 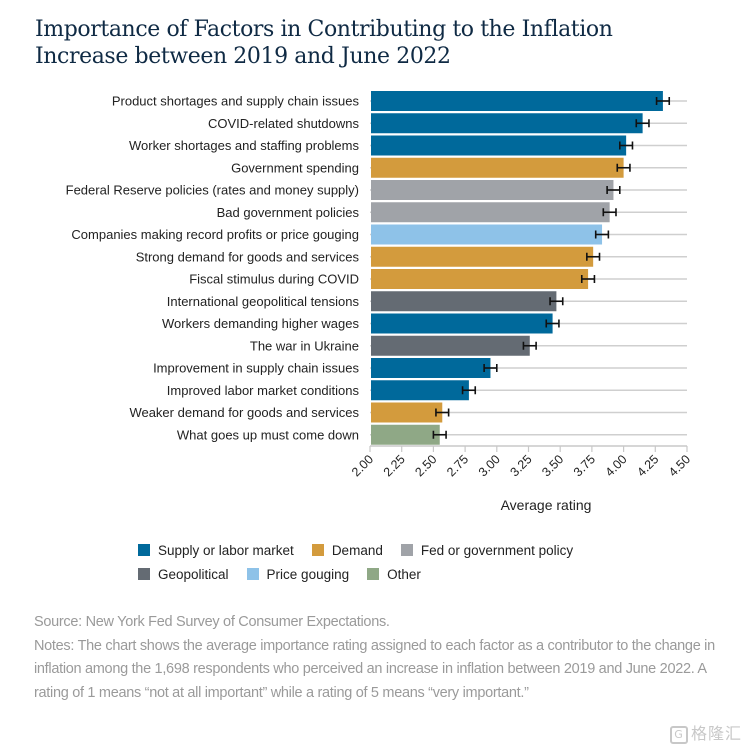 I want to click on legend-swatch-demand, so click(x=317, y=550).